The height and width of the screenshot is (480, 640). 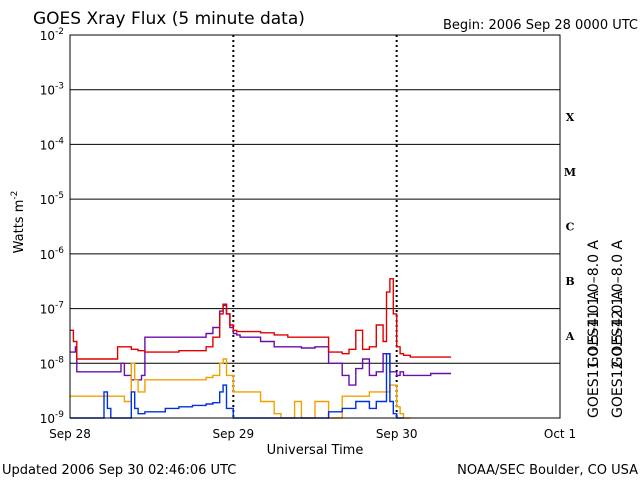 I want to click on flare-class-C: C, so click(x=570, y=227).